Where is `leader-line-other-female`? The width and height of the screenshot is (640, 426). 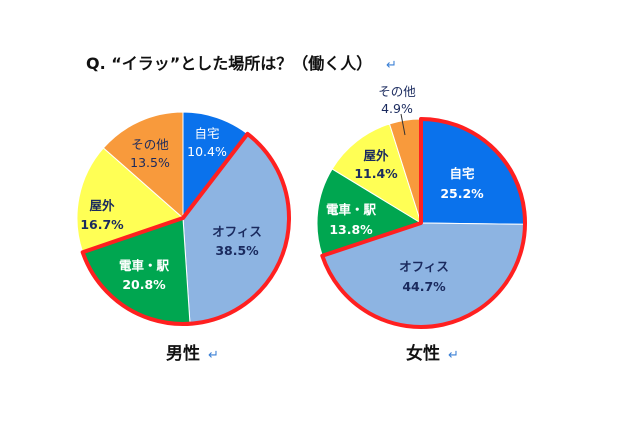 leader-line-other-female is located at coordinates (403, 124).